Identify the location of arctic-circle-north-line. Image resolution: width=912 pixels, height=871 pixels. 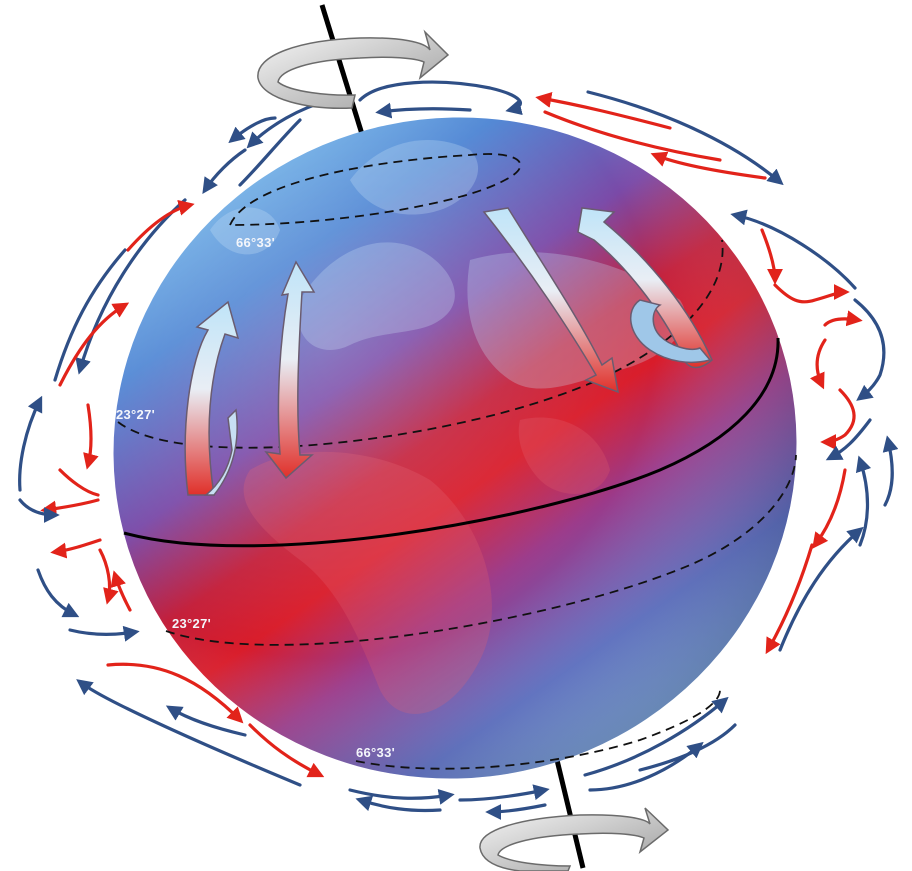
(375, 189).